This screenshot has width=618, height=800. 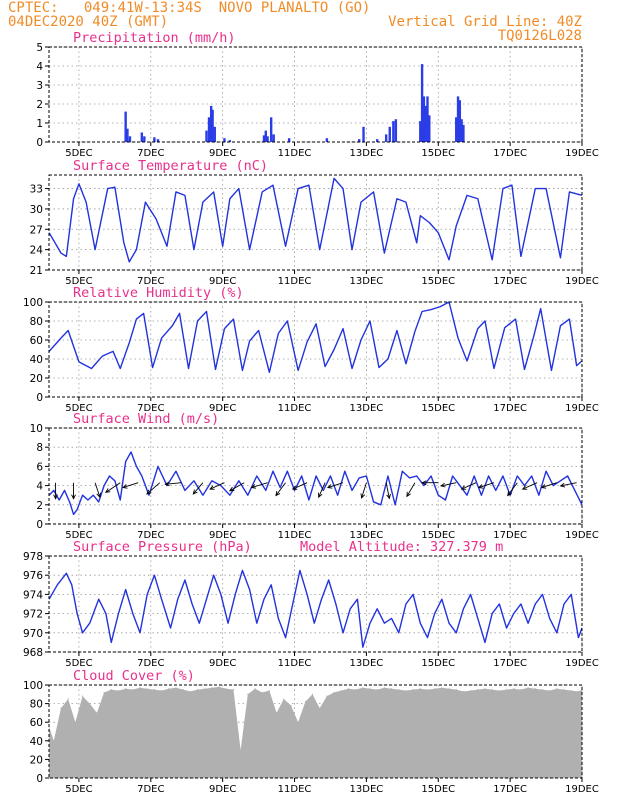 I want to click on x-tick-label: 11DEC, so click(x=295, y=789).